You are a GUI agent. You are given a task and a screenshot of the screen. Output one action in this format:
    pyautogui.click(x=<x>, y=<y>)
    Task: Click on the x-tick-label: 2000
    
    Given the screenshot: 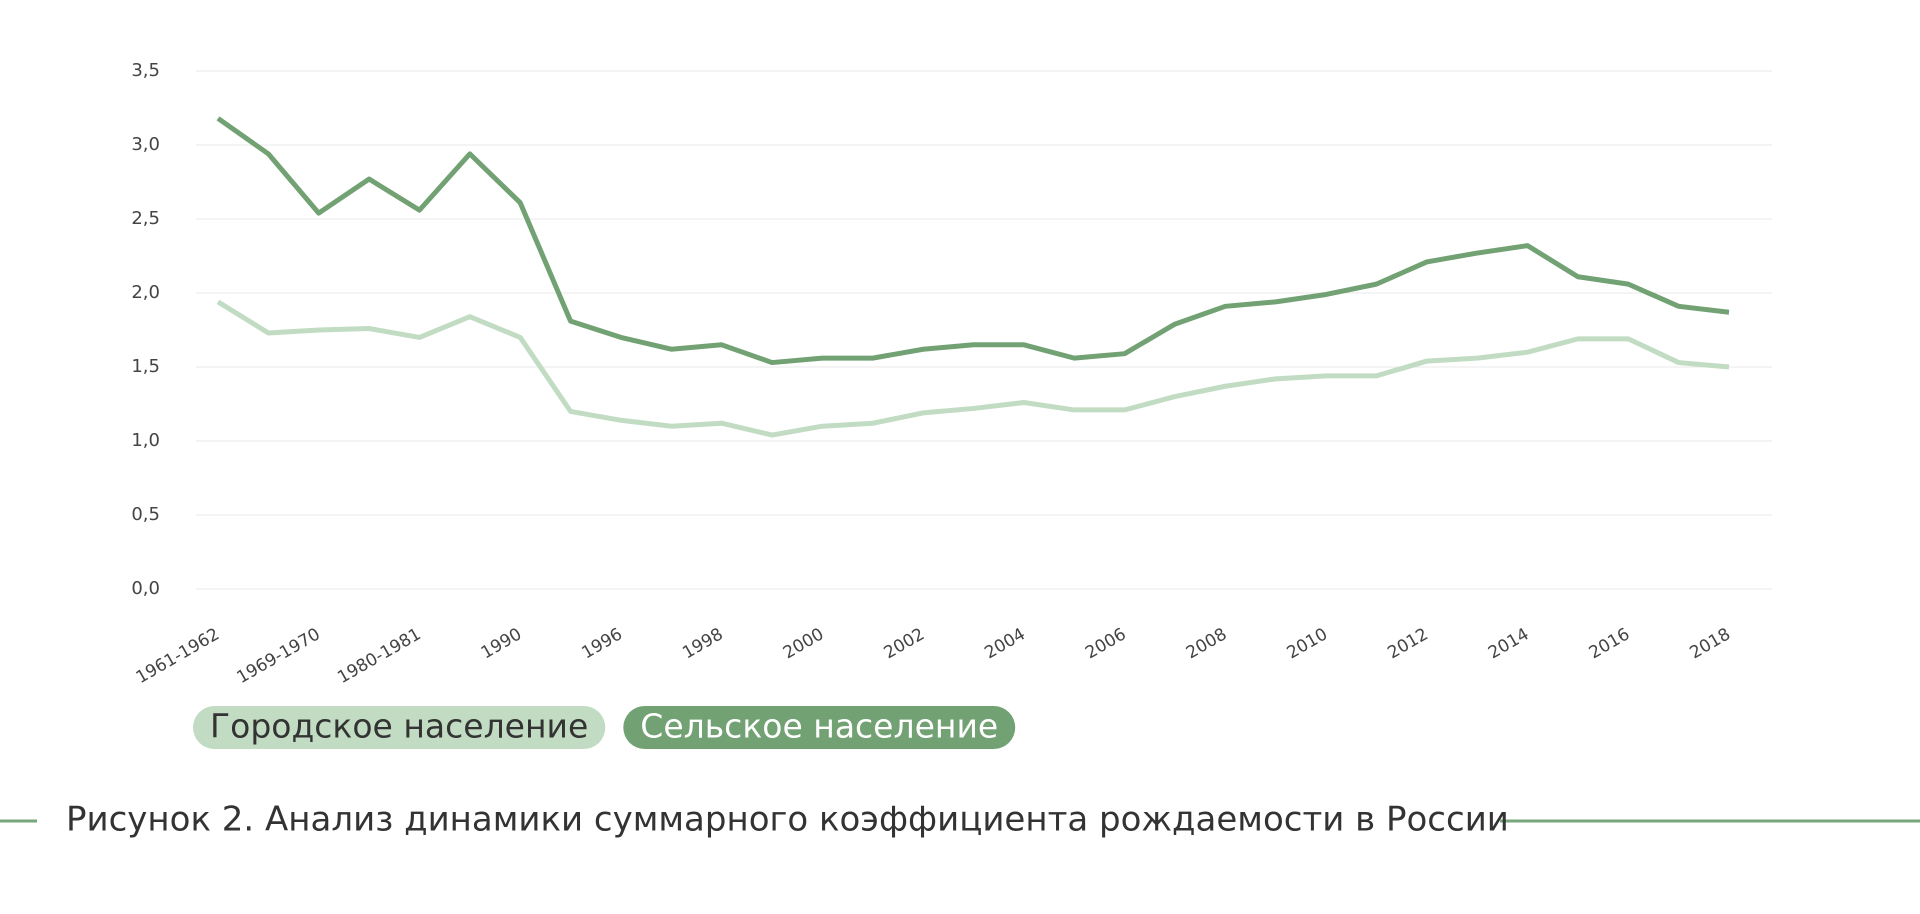 What is the action you would take?
    pyautogui.click(x=803, y=643)
    